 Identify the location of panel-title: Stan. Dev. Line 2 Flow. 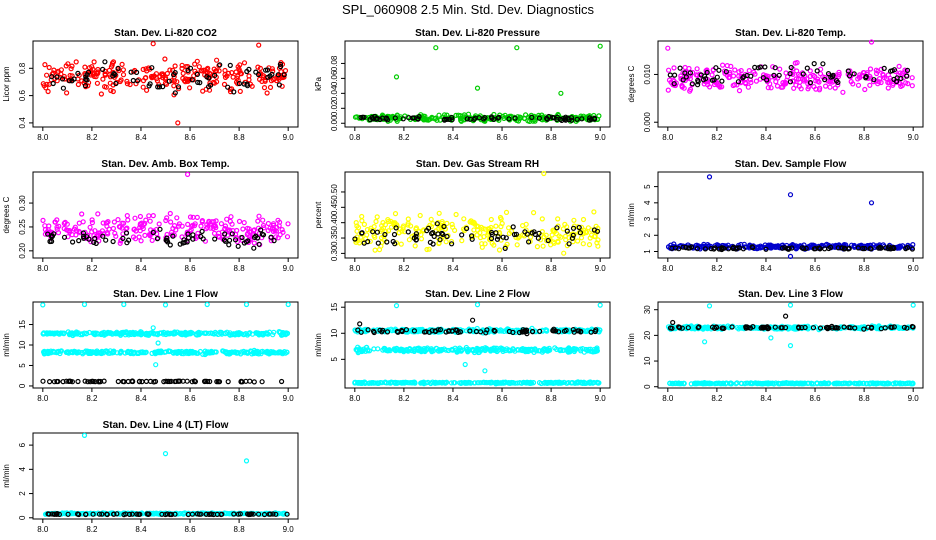
(477, 294).